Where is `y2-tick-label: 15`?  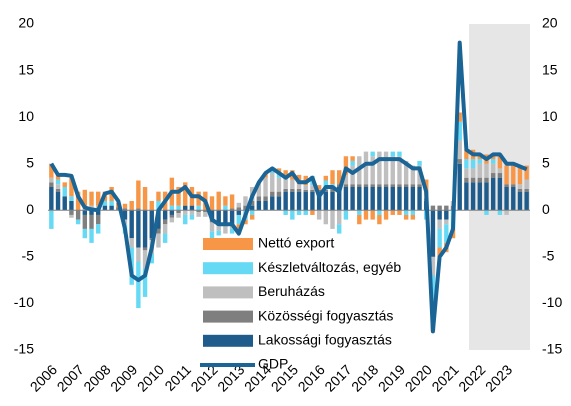
y2-tick-label: 15 is located at coordinates (550, 69).